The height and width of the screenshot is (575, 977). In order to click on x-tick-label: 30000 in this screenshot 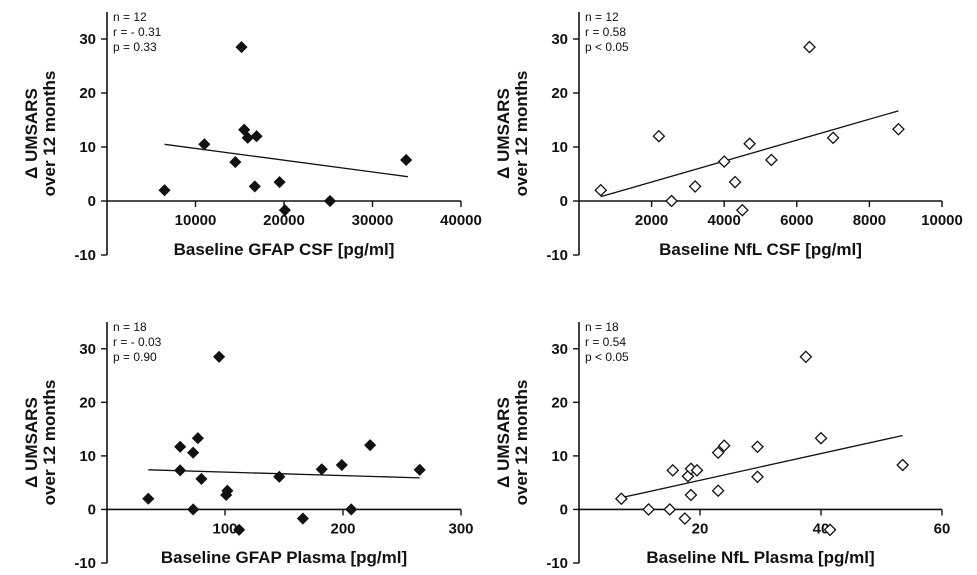, I will do `click(373, 220)`.